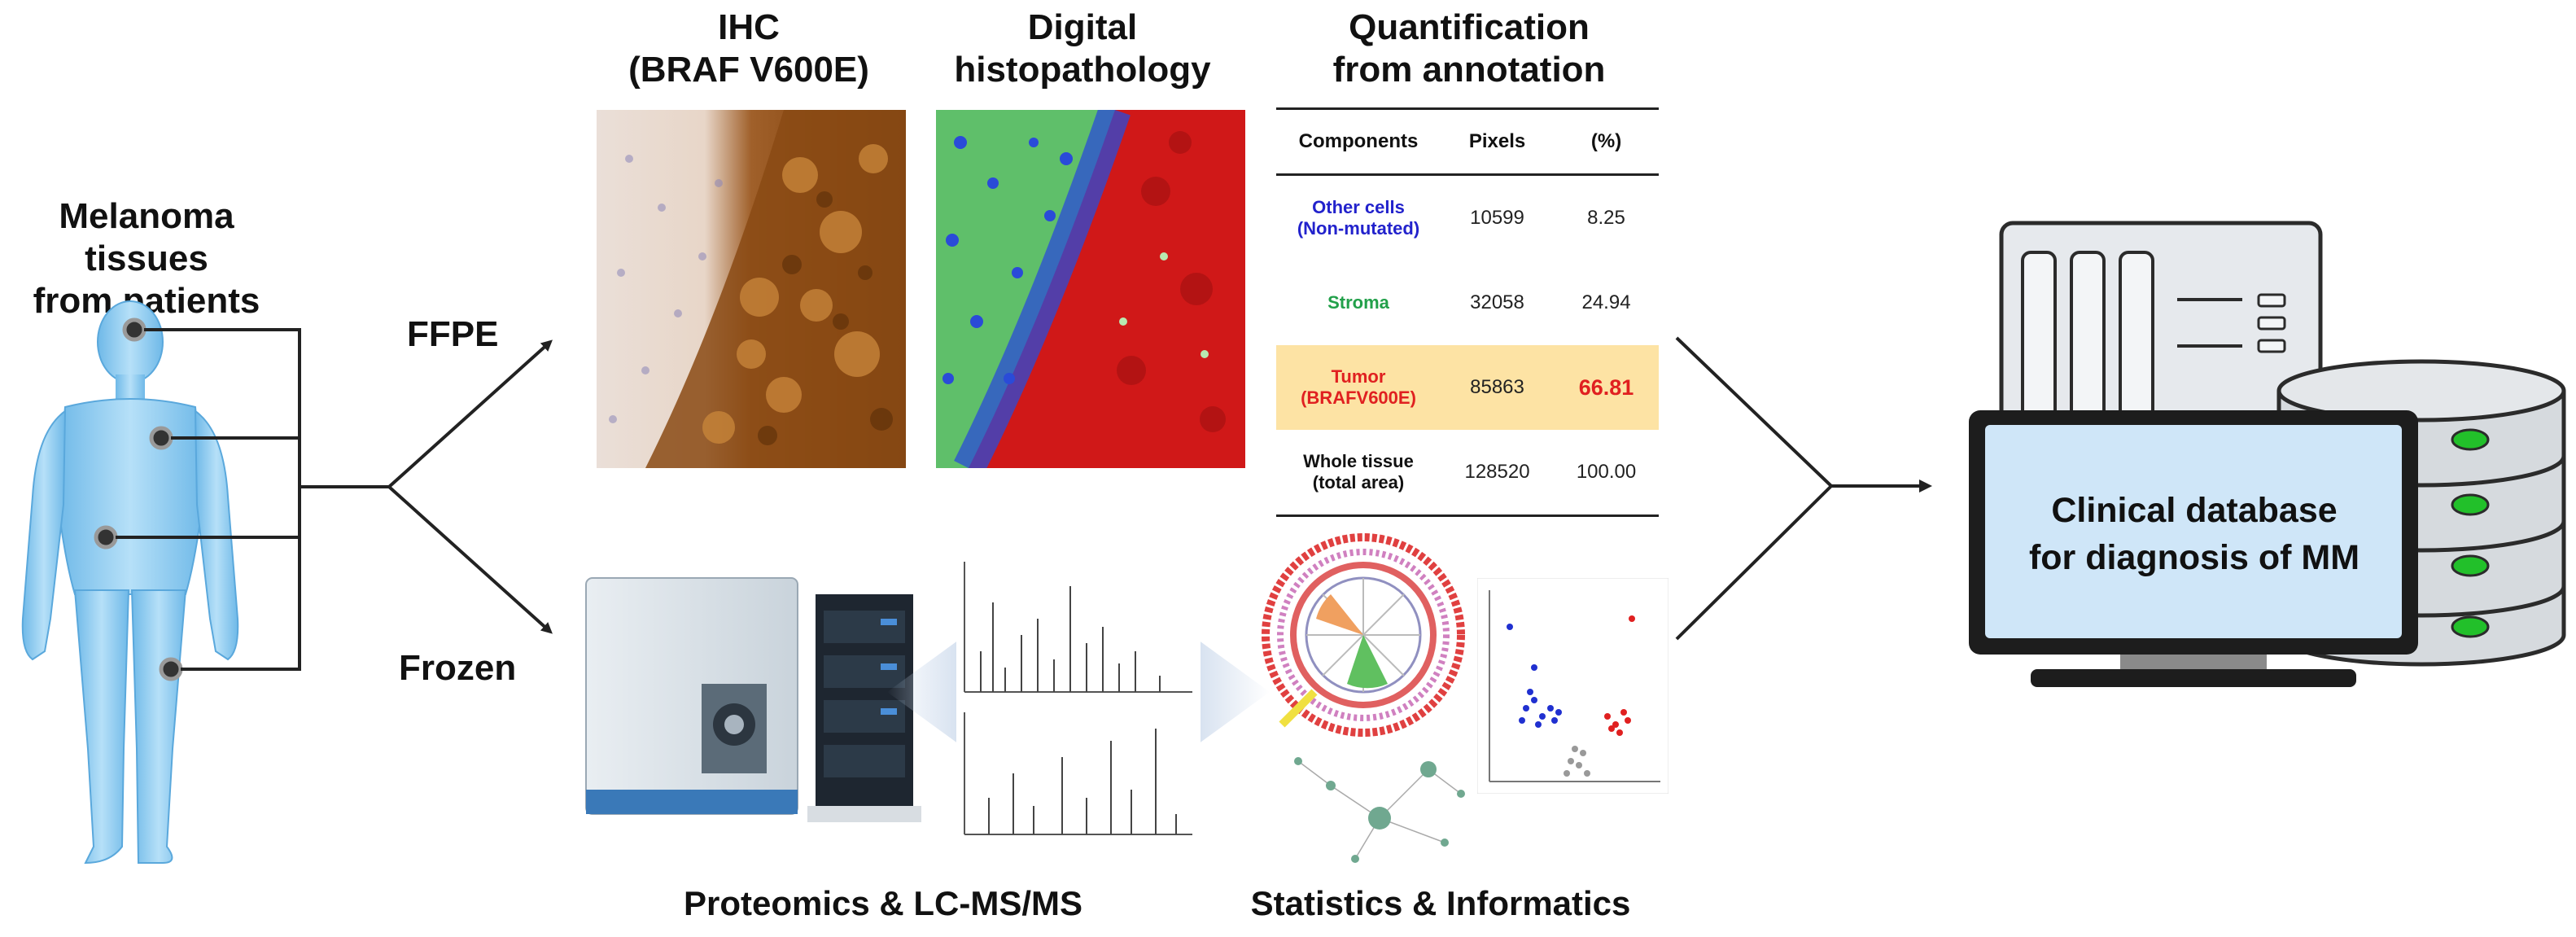 This screenshot has height=937, width=2576. I want to click on monitor-icon, so click(2193, 549).